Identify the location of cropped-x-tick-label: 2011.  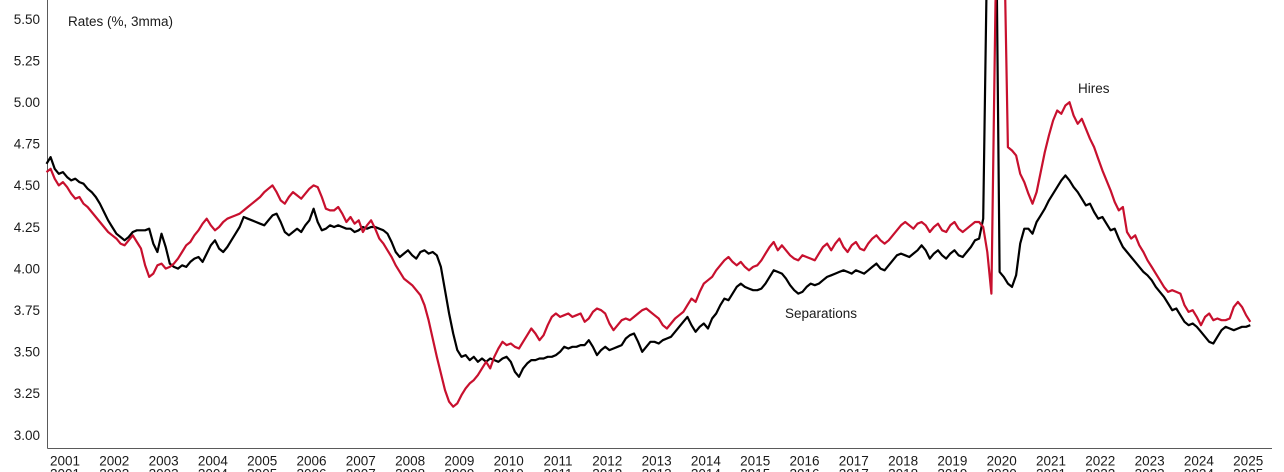
(557, 469).